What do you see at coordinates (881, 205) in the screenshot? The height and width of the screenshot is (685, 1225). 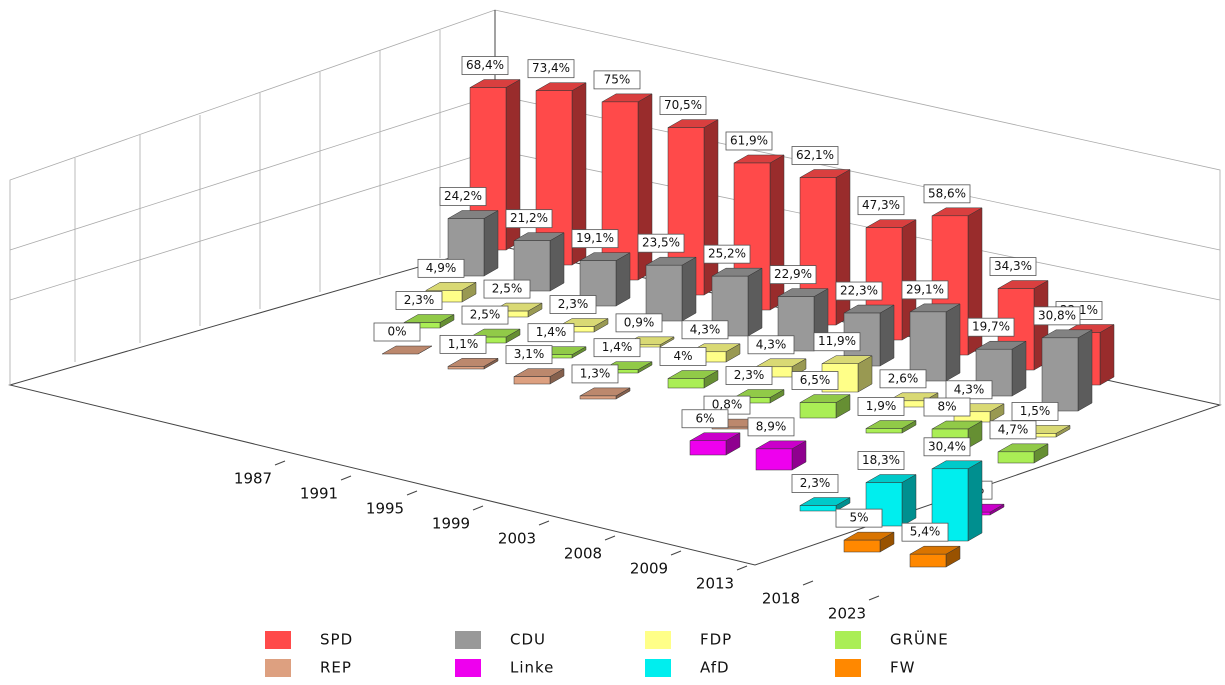 I see `value-label: 47,3%` at bounding box center [881, 205].